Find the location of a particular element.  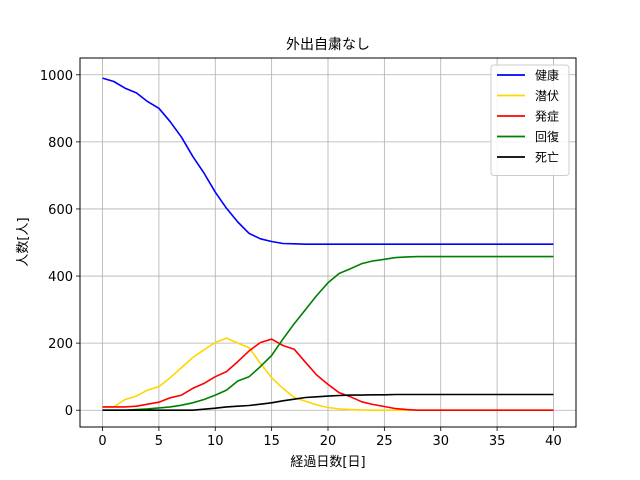

legend-box is located at coordinates (530, 120).